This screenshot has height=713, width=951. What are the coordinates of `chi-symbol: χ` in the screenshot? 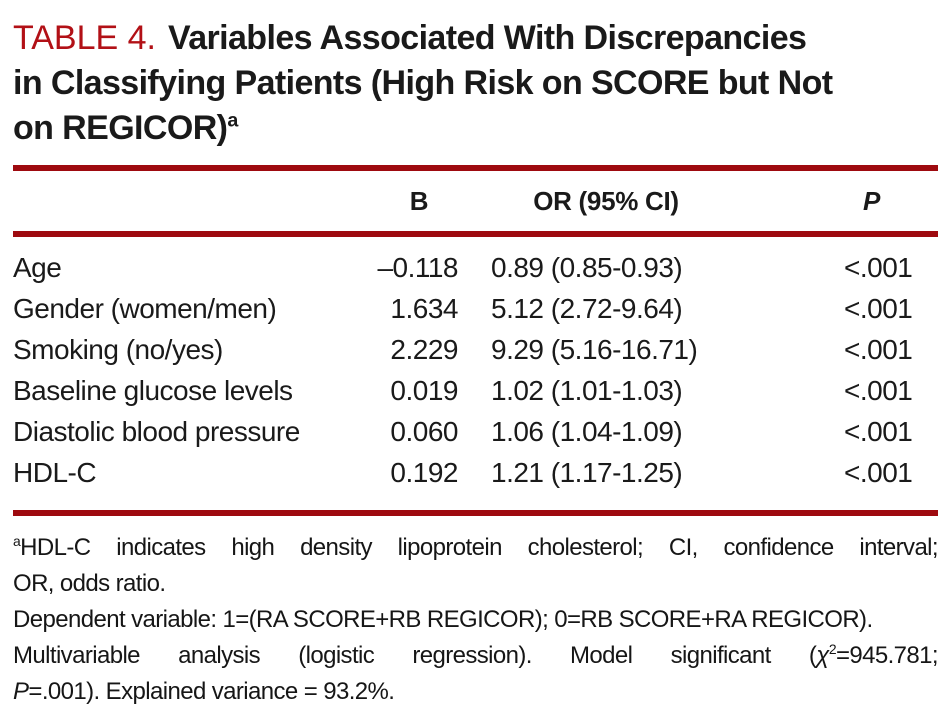 It's located at (822, 655).